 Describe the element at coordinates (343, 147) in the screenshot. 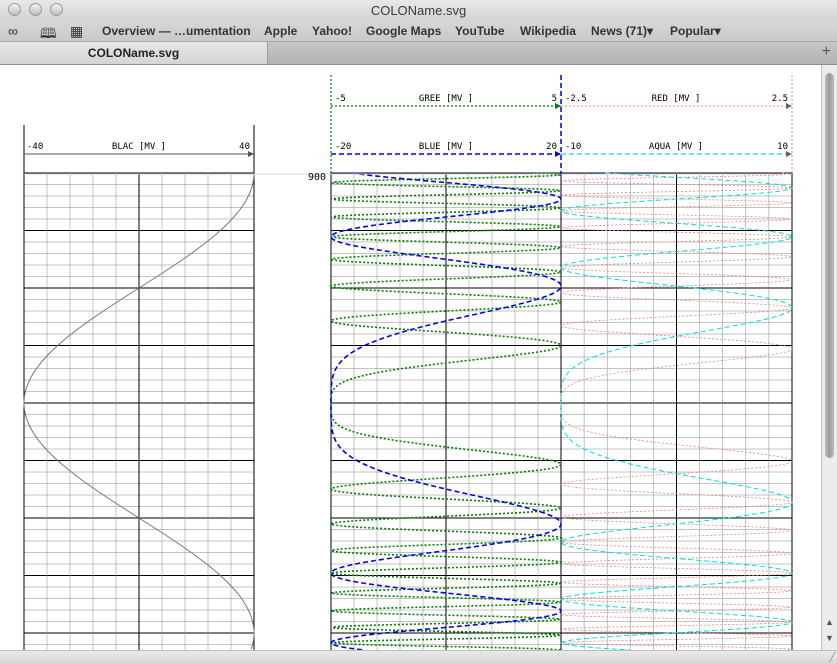

I see `blue-min-label: -20` at that location.